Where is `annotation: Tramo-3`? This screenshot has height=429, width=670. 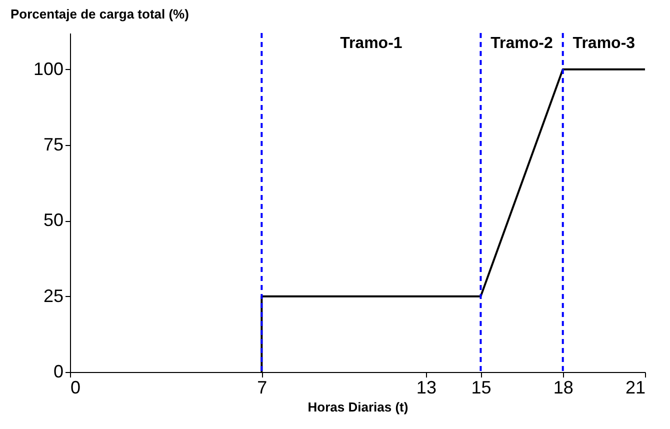 annotation: Tramo-3 is located at coordinates (604, 43).